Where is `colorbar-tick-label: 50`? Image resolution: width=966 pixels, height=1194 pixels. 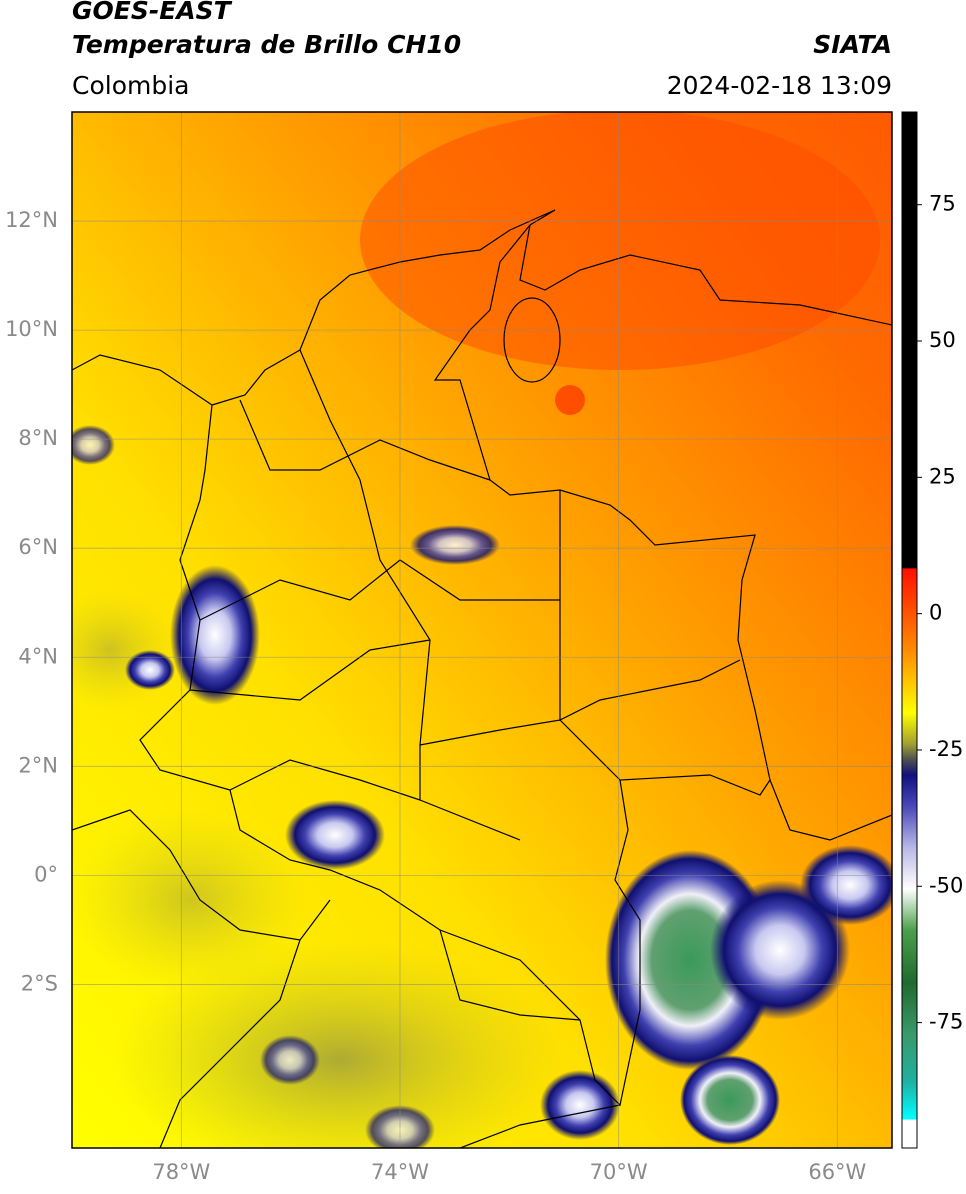 colorbar-tick-label: 50 is located at coordinates (942, 340).